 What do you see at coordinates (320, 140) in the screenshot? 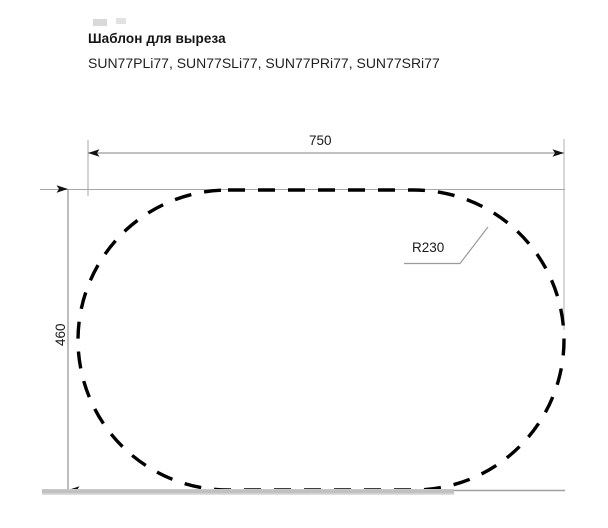
I see `width-dimension-label: 750` at bounding box center [320, 140].